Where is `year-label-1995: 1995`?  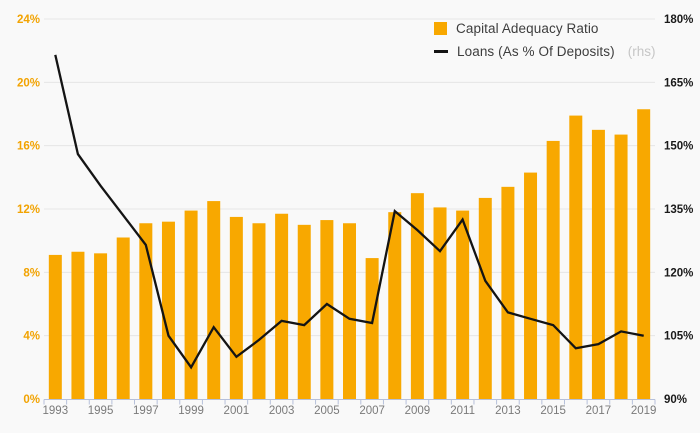 year-label-1995: 1995 is located at coordinates (101, 411).